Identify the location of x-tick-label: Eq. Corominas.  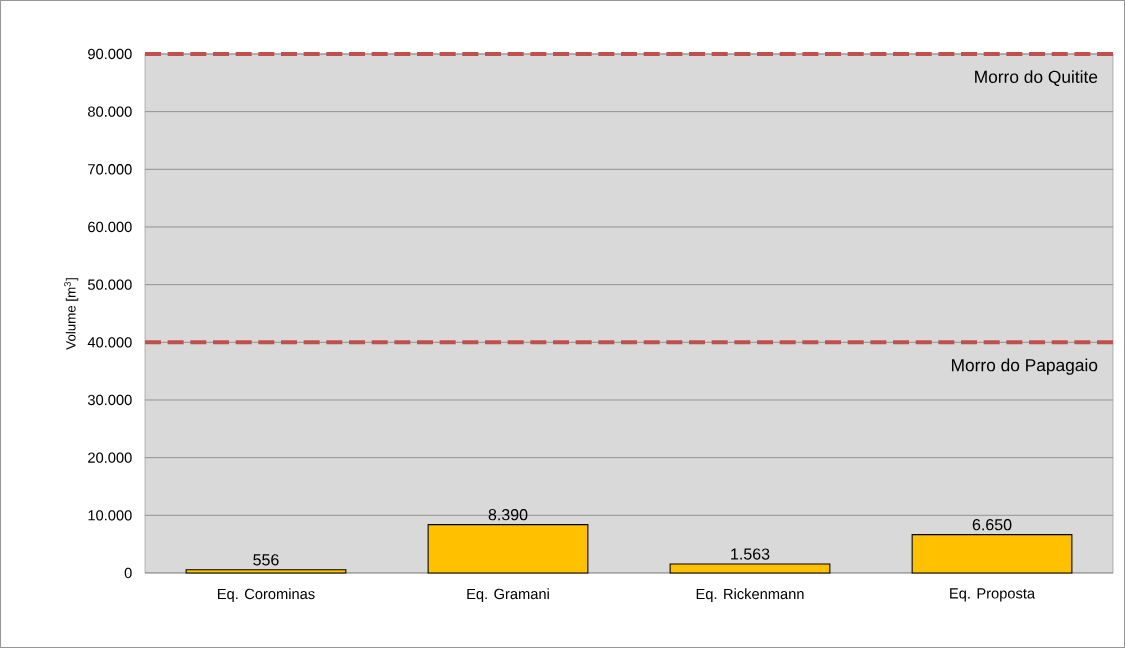
(266, 595).